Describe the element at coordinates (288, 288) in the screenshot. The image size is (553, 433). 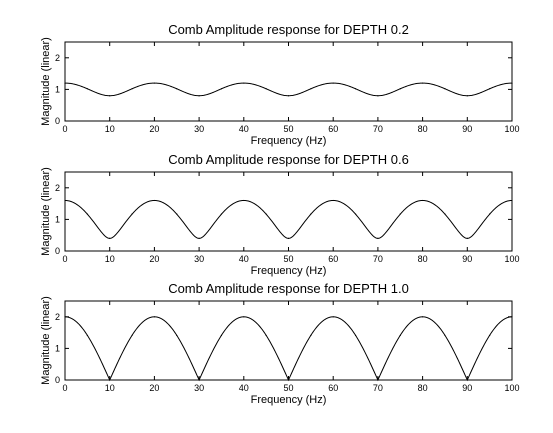
I see `chart-title: Comb Amplitude response for DEPTH 1.0` at that location.